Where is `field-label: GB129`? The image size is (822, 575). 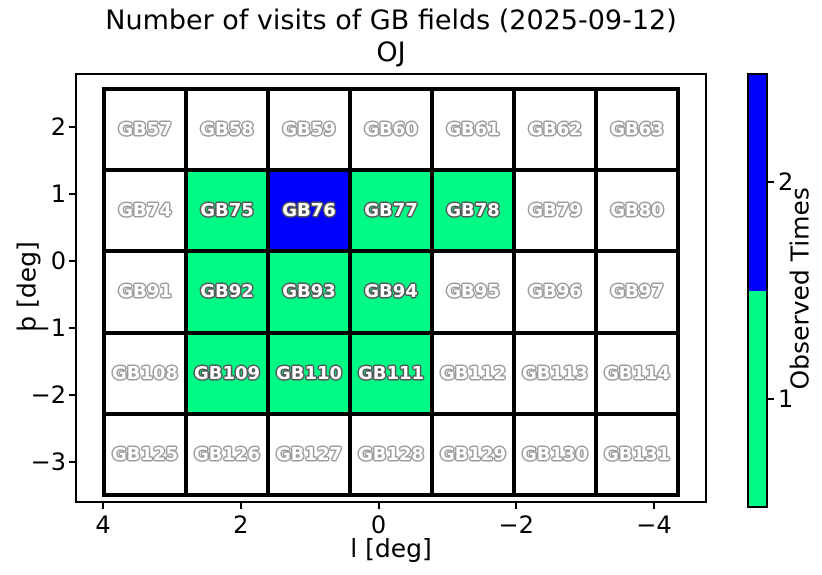 field-label: GB129 is located at coordinates (473, 454).